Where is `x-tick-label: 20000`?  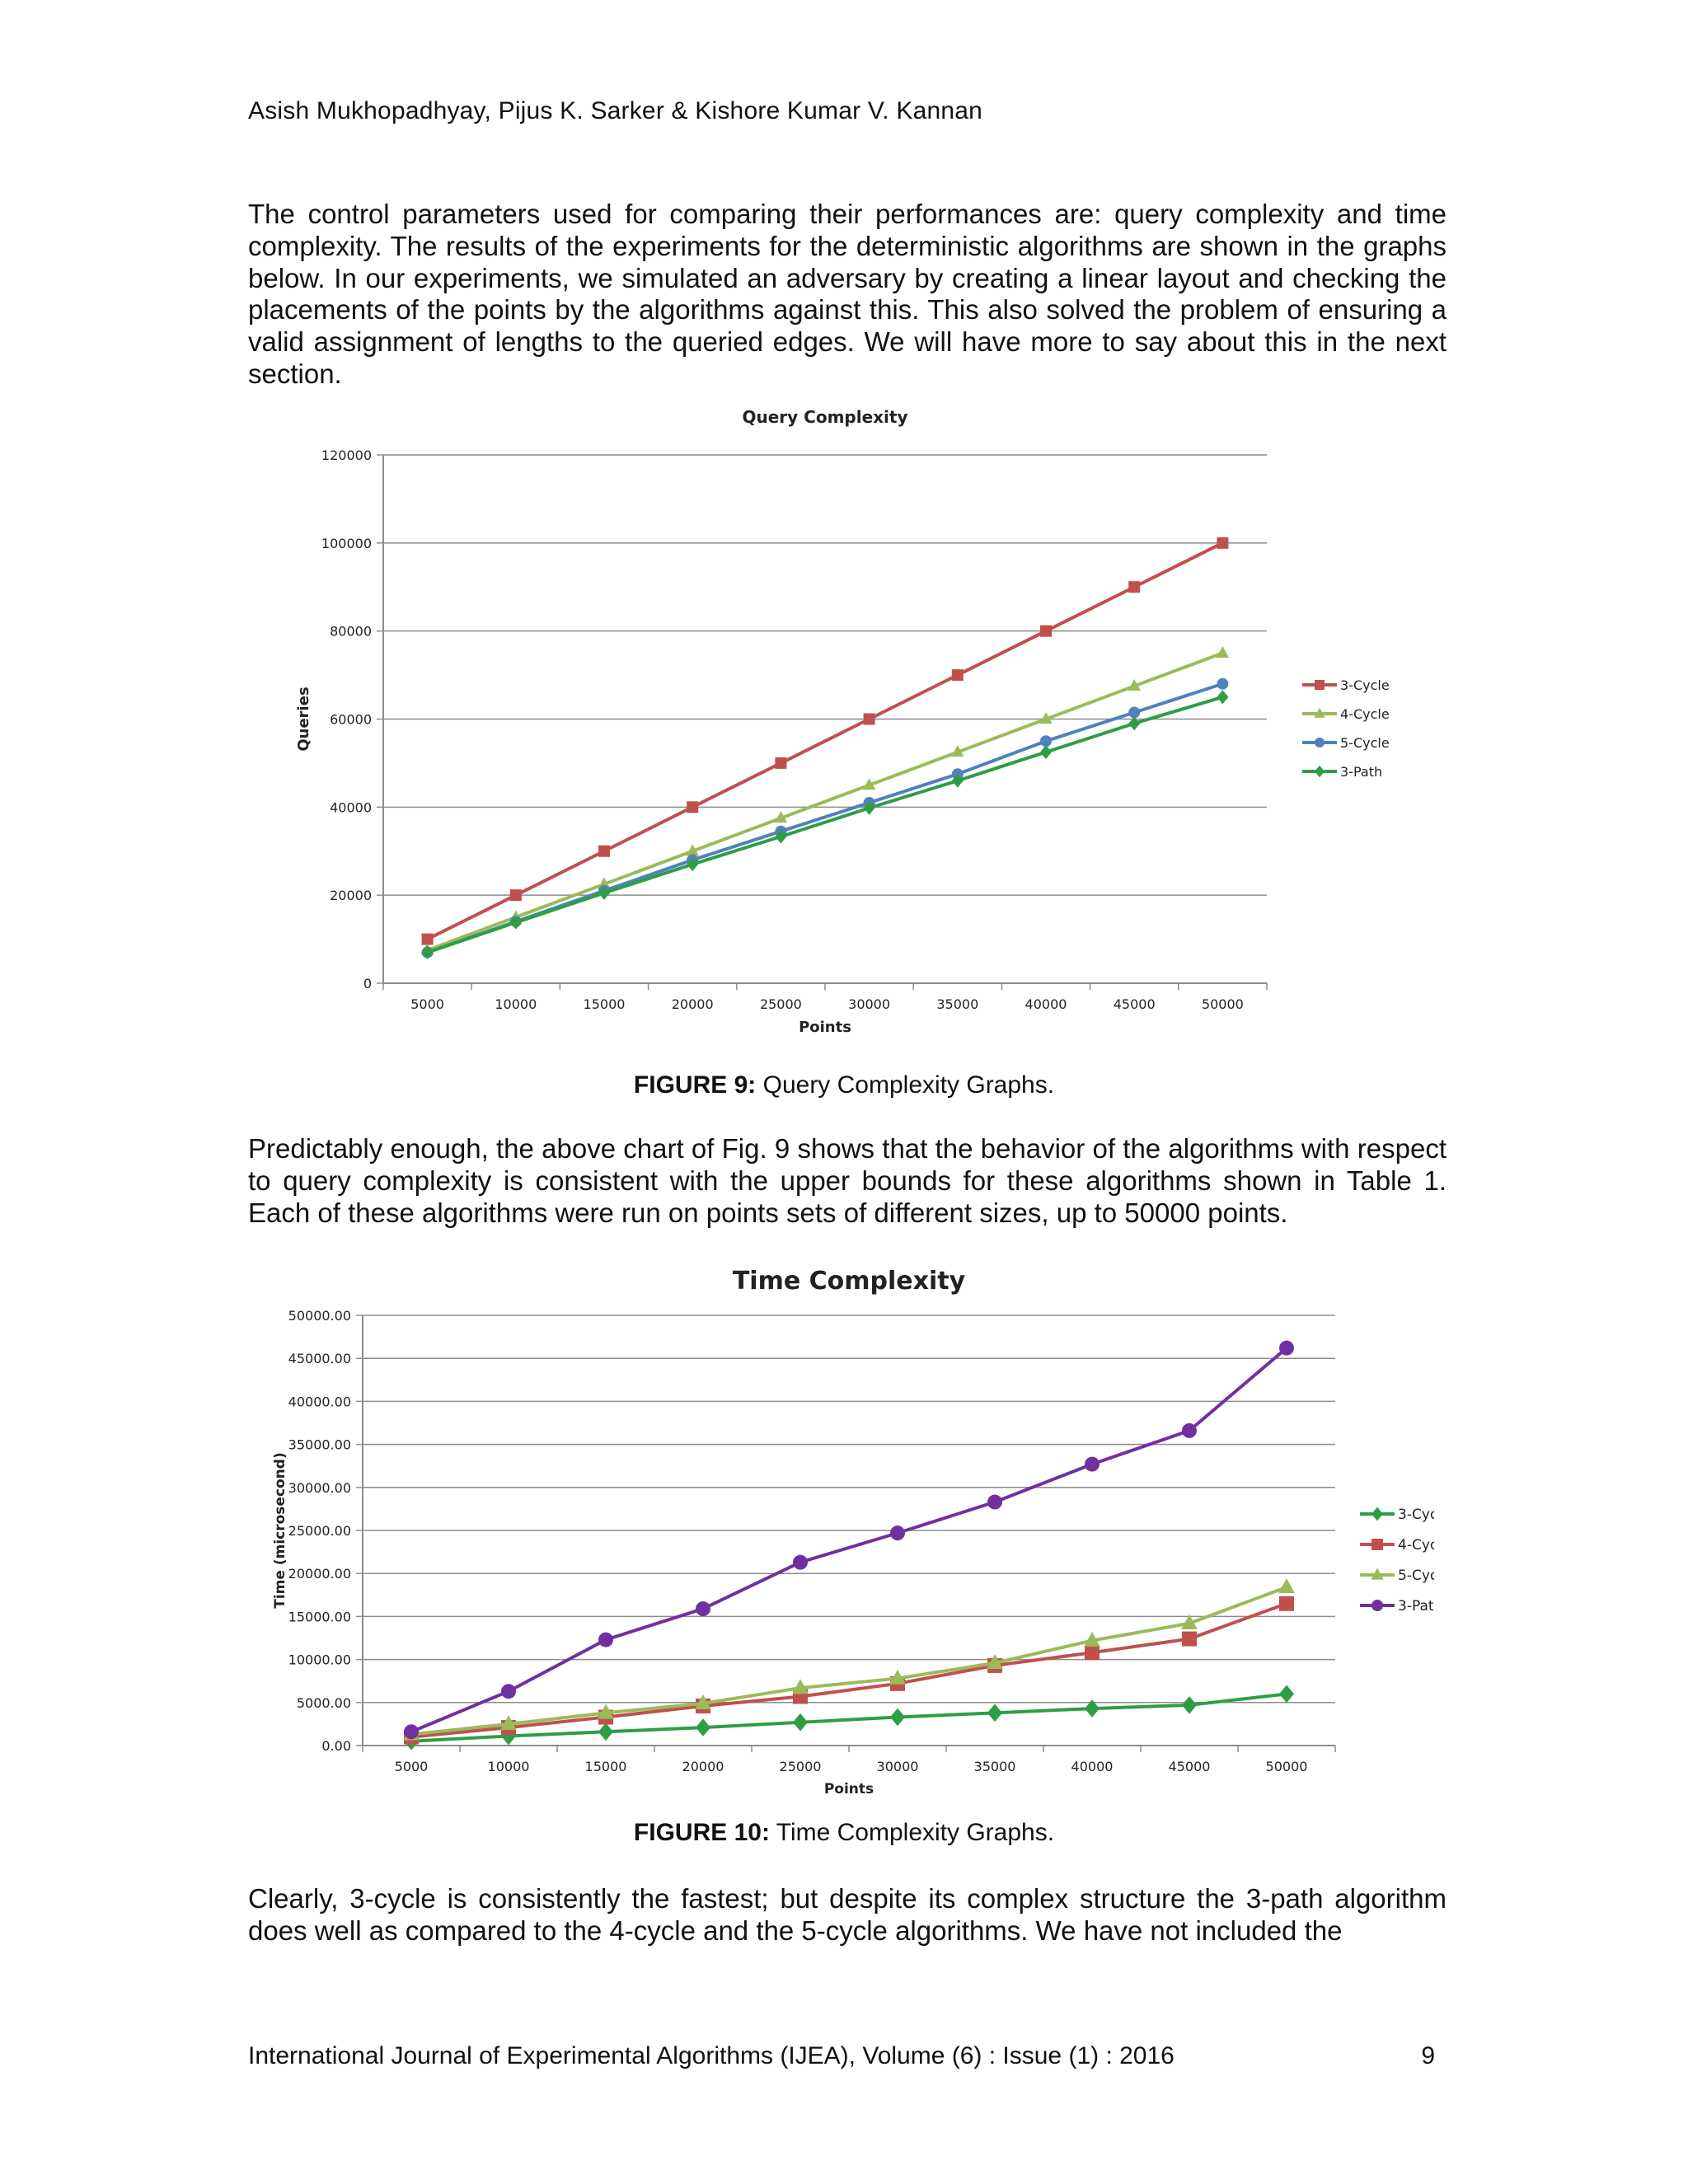
x-tick-label: 20000 is located at coordinates (703, 1766).